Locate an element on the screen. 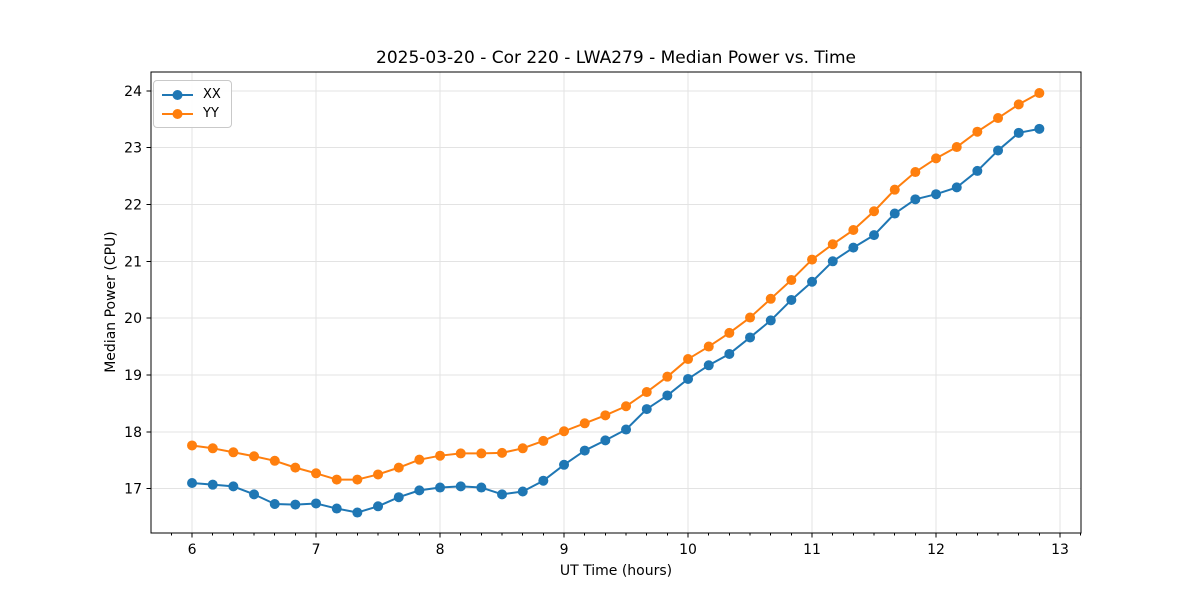 This screenshot has width=1200, height=600. y-tick-label: 23 is located at coordinates (133, 149).